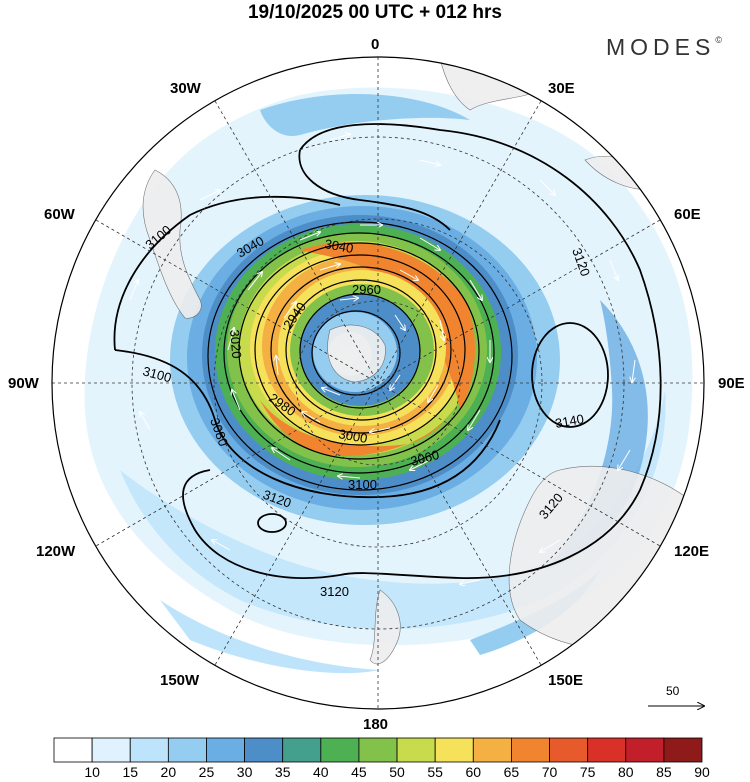 The height and width of the screenshot is (782, 750). Describe the element at coordinates (235, 344) in the screenshot. I see `contour-label: 3020` at that location.